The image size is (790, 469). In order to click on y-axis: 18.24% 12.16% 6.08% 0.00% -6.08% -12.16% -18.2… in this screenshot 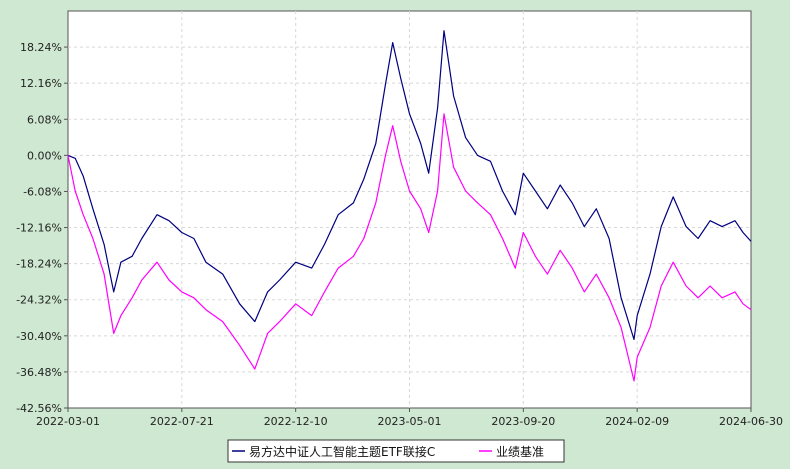, I will do `click(42, 228)`.